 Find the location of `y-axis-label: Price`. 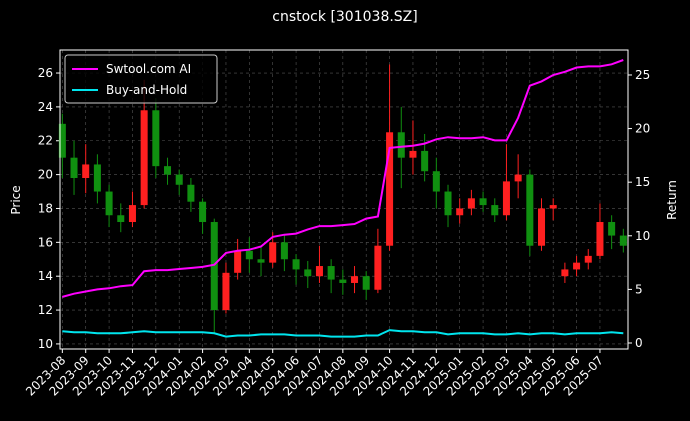

y-axis-label: Price is located at coordinates (16, 199).